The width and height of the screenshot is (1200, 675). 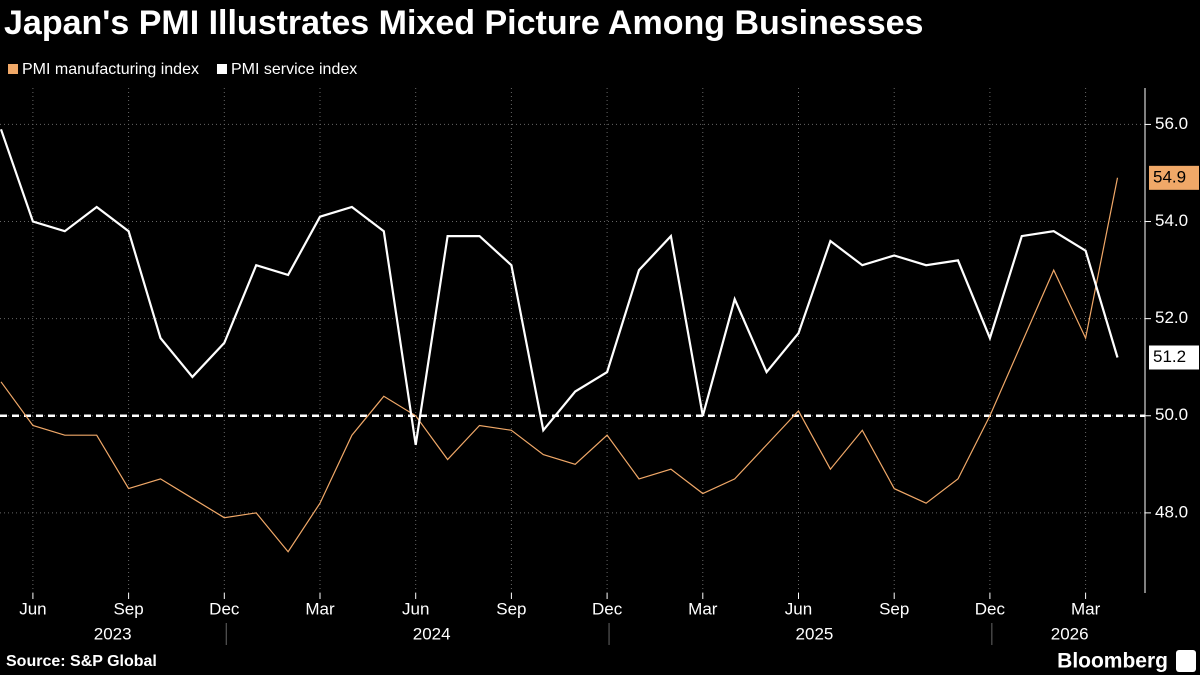 What do you see at coordinates (110, 69) in the screenshot?
I see `legend-label: PMI manufacturing index` at bounding box center [110, 69].